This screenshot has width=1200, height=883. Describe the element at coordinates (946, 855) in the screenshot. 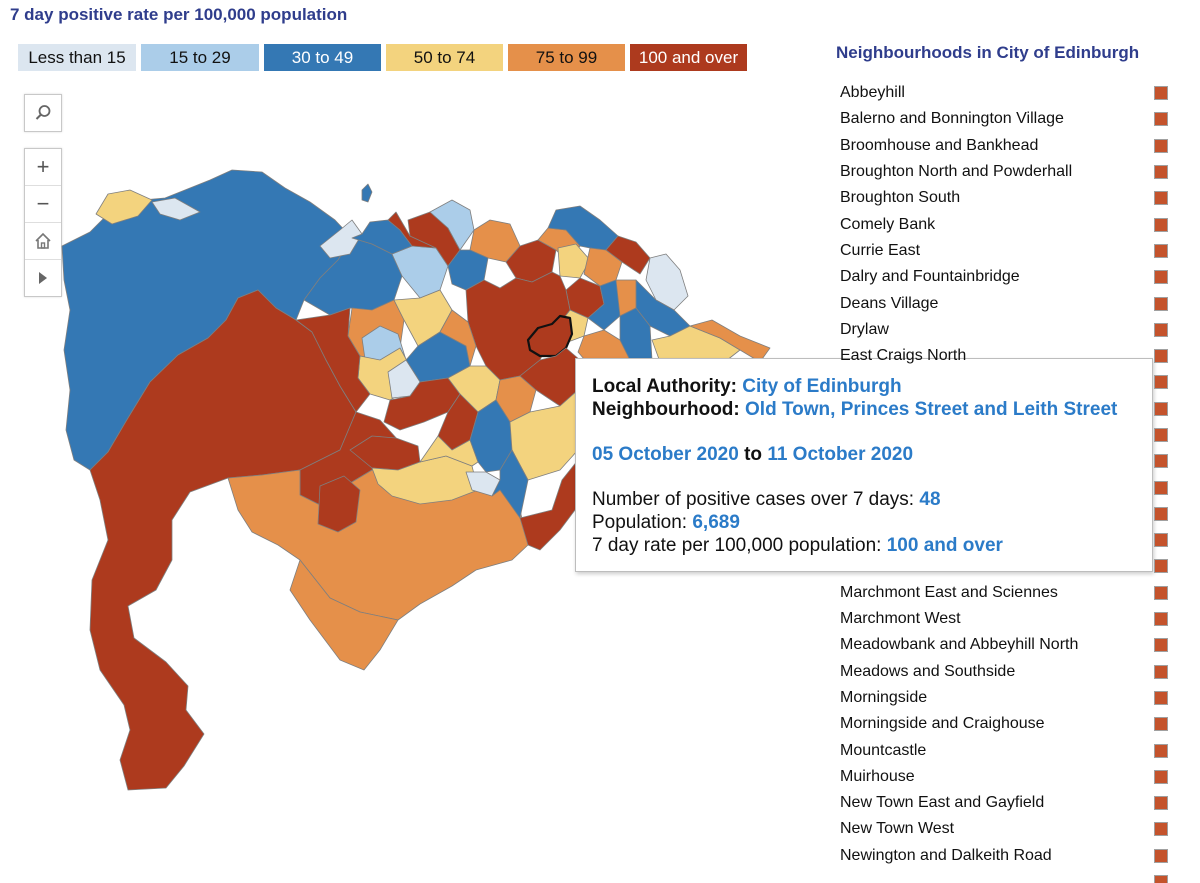

I see `neighbourhood-name: Newington and Dalkeith Road` at that location.